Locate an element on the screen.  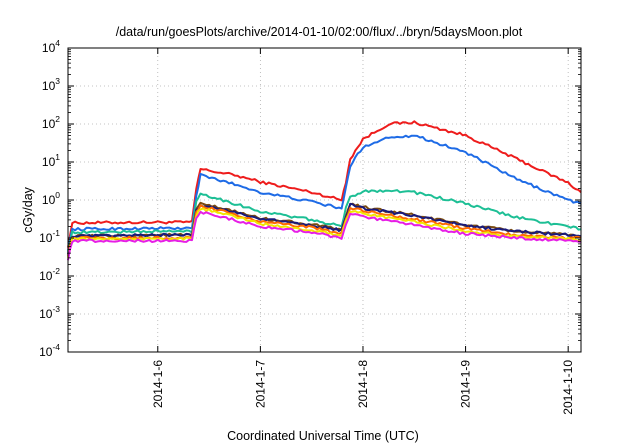
y-tick-label: 10³ is located at coordinates (51, 84).